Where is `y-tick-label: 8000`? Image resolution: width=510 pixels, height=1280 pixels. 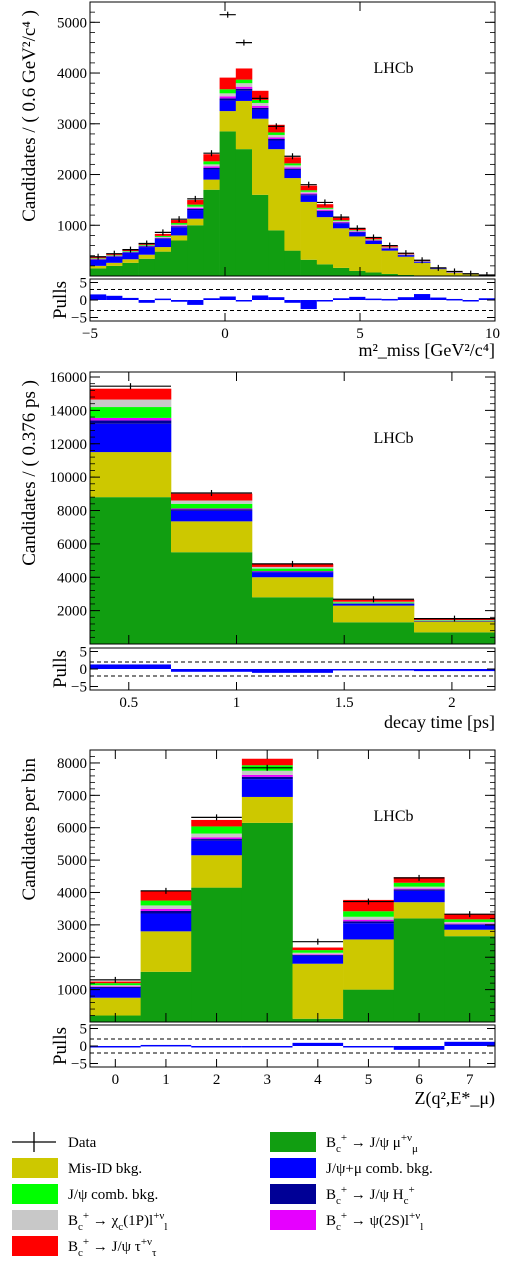 y-tick-label: 8000 is located at coordinates (72, 512).